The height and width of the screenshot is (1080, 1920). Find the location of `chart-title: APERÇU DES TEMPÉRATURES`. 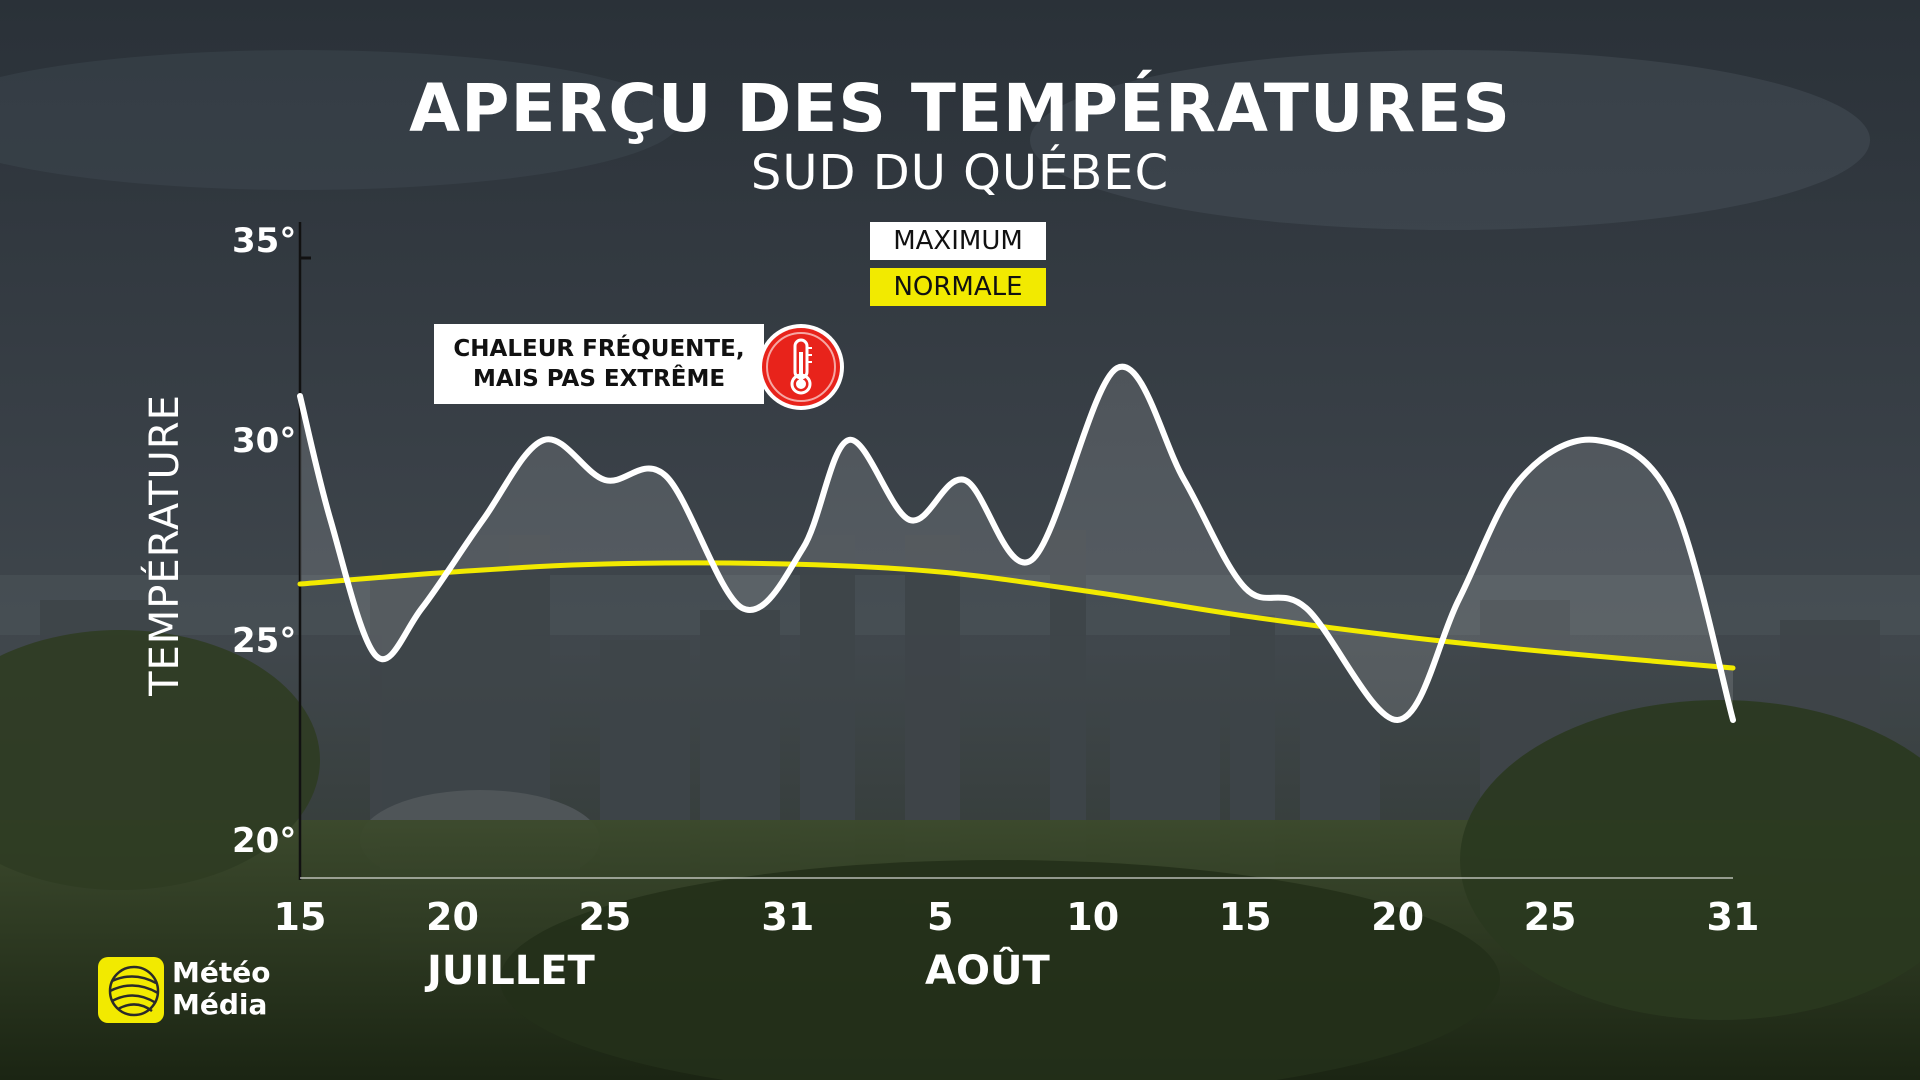

chart-title: APERÇU DES TEMPÉRATURES is located at coordinates (960, 108).